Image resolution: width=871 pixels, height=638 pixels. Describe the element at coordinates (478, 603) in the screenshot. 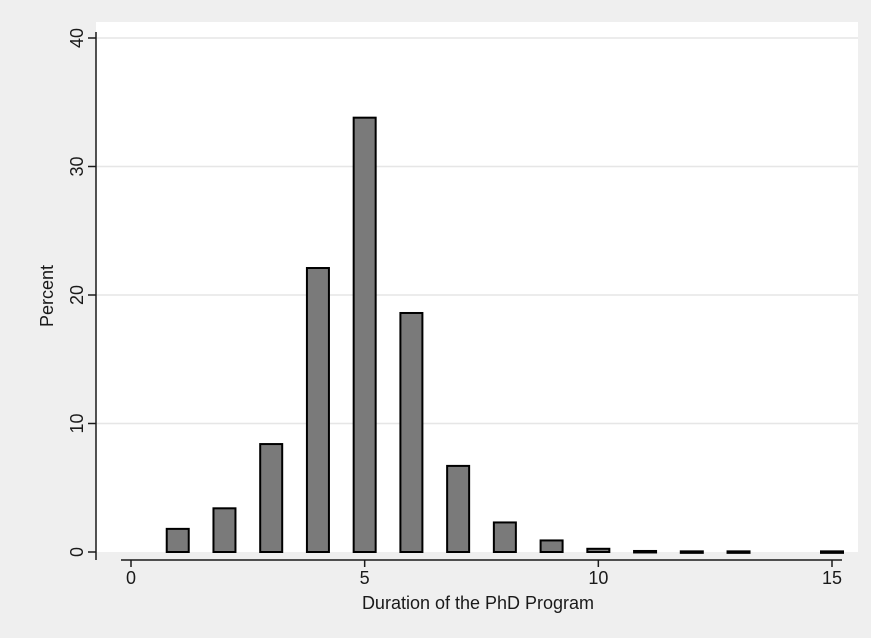

I see `x-axis-title: Duration of the PhD Program` at that location.